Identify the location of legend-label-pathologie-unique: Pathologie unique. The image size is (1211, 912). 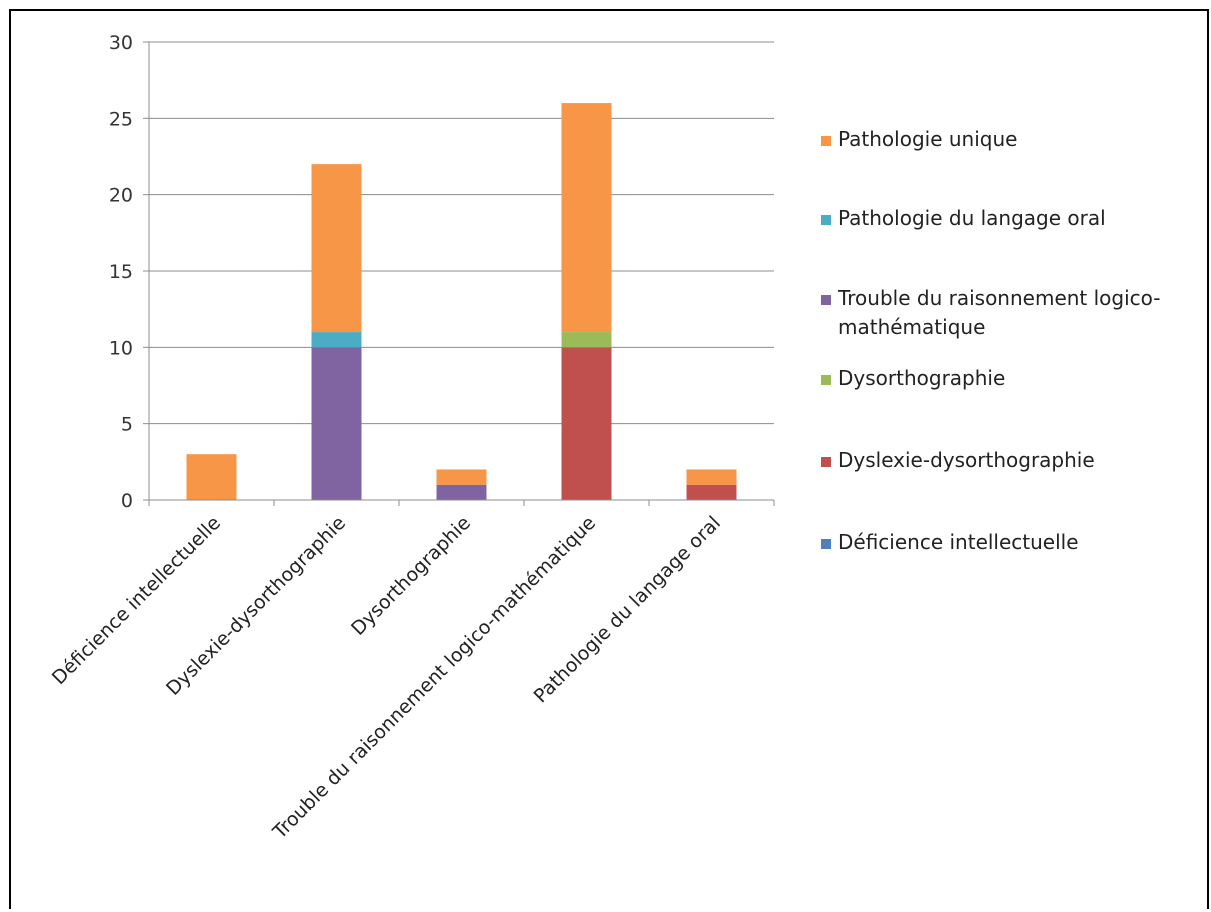
(927, 139).